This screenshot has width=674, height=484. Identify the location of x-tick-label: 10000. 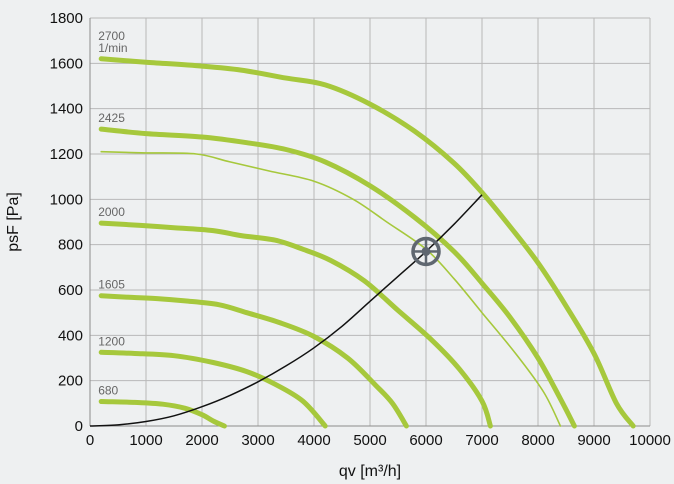
(650, 440).